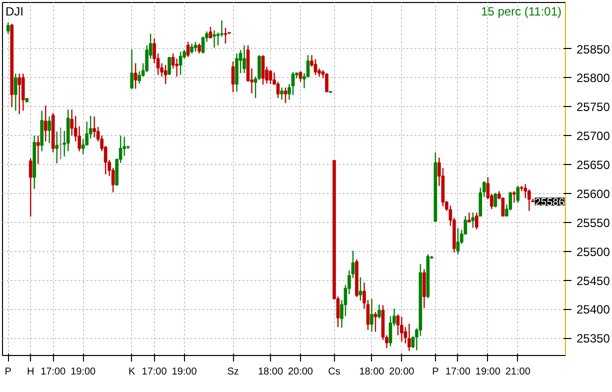 The image size is (612, 392). What do you see at coordinates (518, 372) in the screenshot?
I see `x-tick-label: 21:00` at bounding box center [518, 372].